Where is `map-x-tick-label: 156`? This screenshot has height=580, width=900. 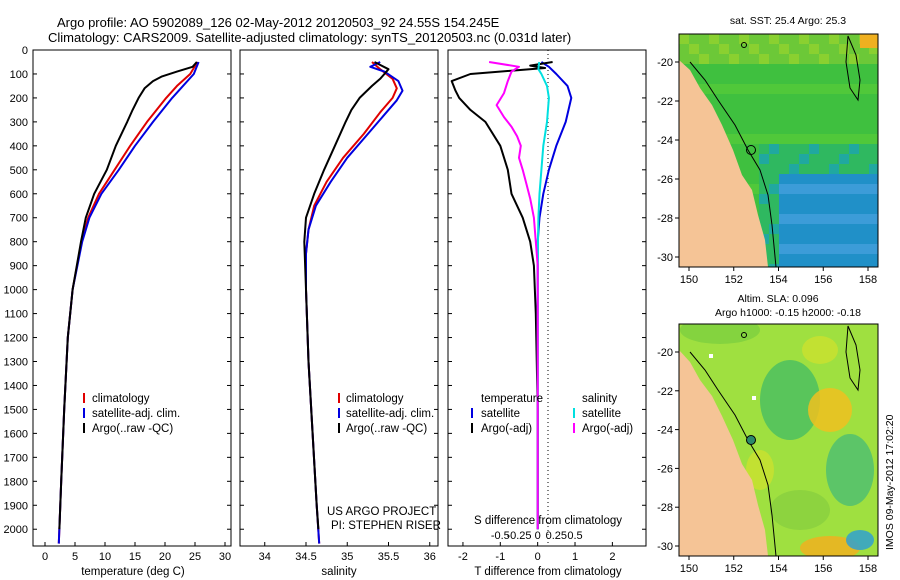 map-x-tick-label: 156 is located at coordinates (823, 569).